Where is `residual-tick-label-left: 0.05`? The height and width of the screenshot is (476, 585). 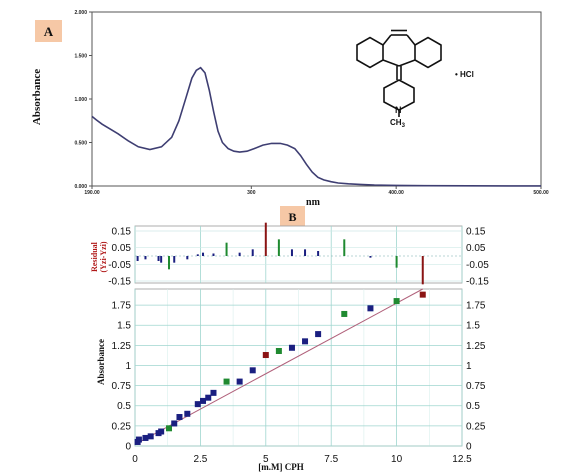 residual-tick-label-left: 0.05 is located at coordinates (122, 248).